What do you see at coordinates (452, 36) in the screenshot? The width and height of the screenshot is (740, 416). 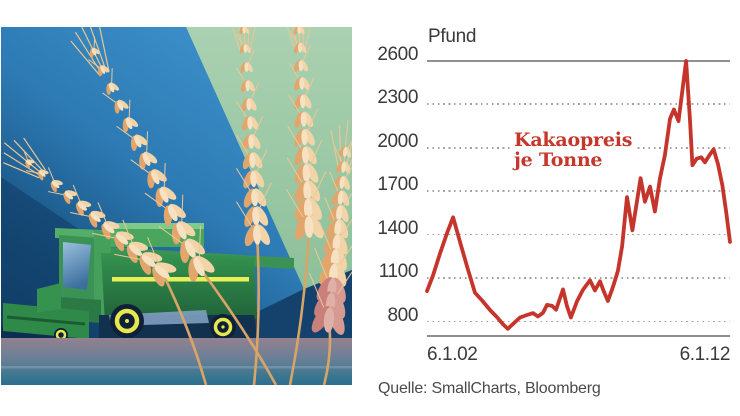 I see `y-axis-unit-label: Pfund` at bounding box center [452, 36].